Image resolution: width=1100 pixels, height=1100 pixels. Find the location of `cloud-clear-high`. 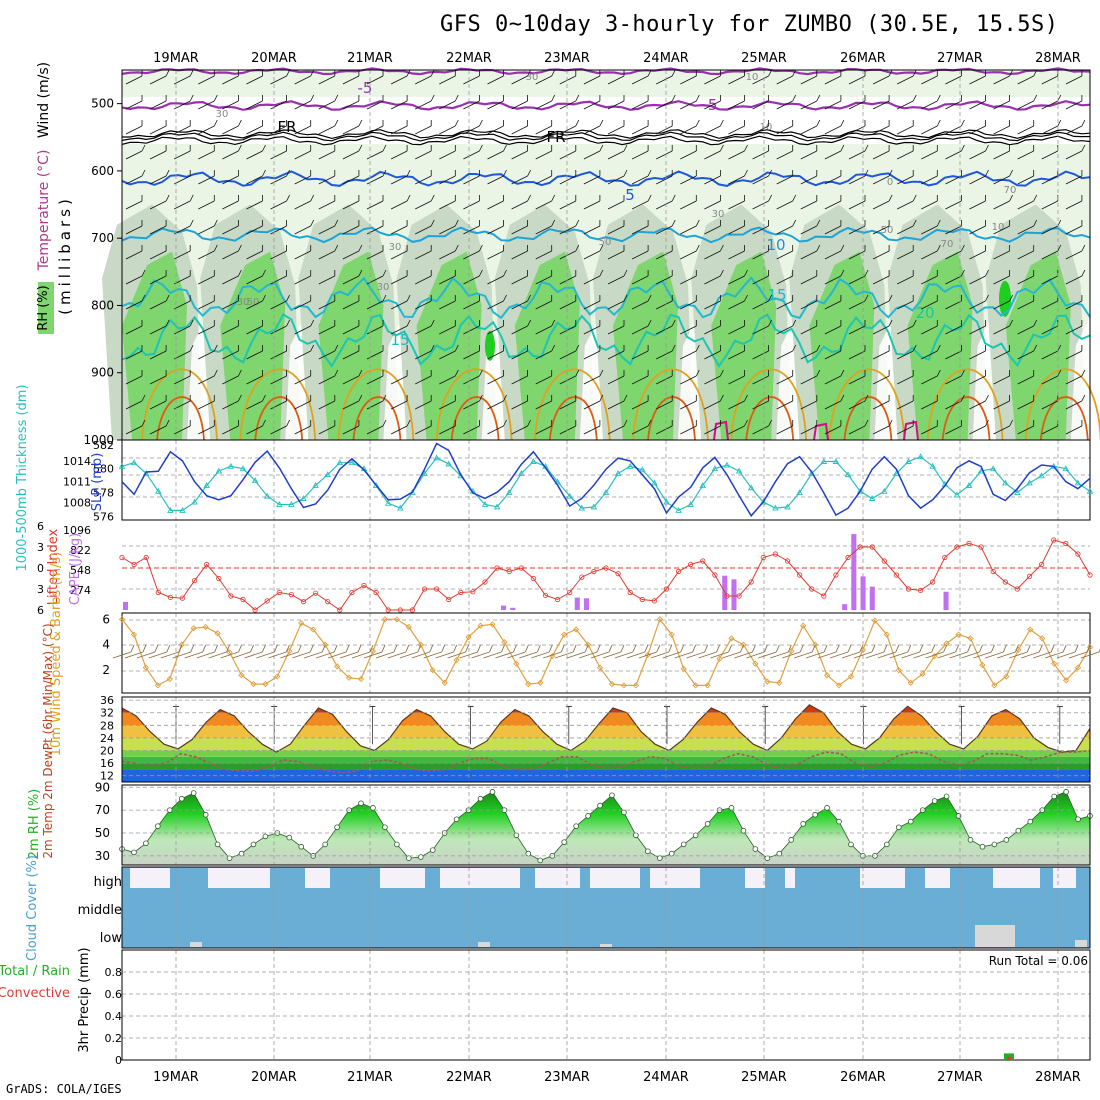

cloud-clear-high is located at coordinates (675, 878).